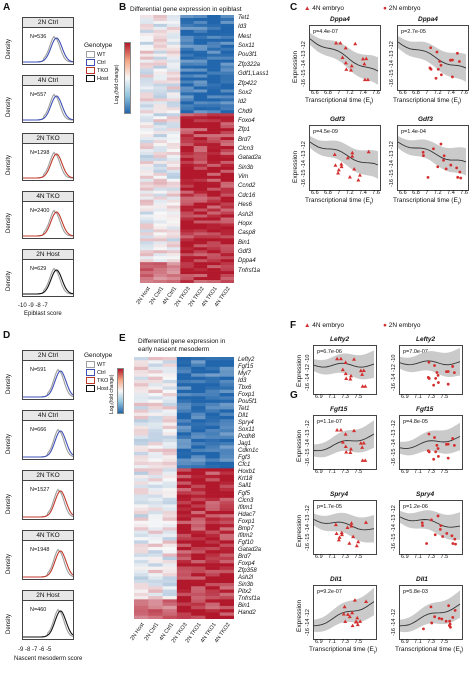 The image size is (474, 673). I want to click on genotype-legend-title-d: Genotype, so click(98, 355).